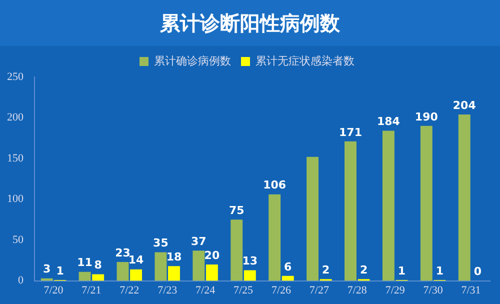 This screenshot has width=500, height=304. What do you see at coordinates (212, 255) in the screenshot?
I see `data-label: 20` at bounding box center [212, 255].